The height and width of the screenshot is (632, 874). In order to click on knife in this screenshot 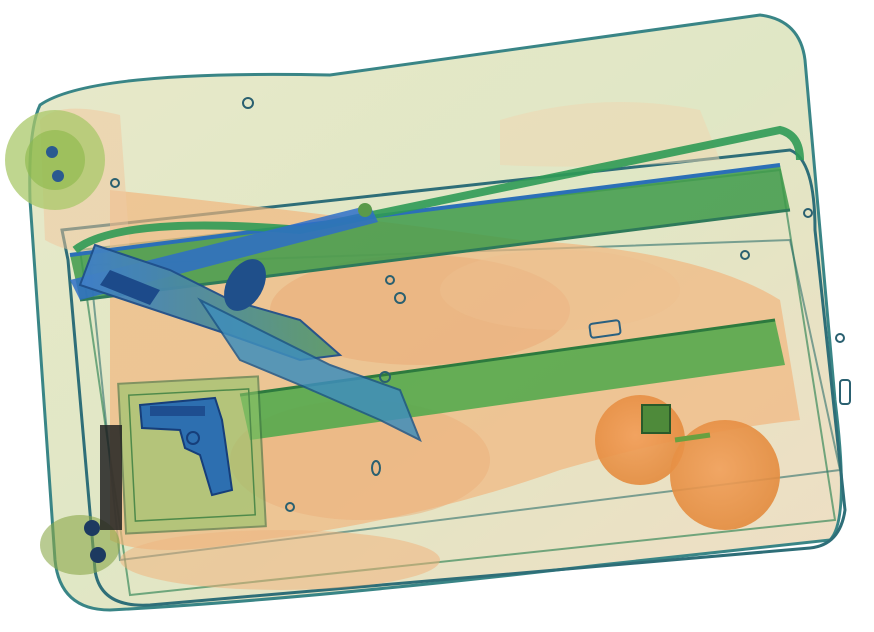, I will do `click(250, 343)`.